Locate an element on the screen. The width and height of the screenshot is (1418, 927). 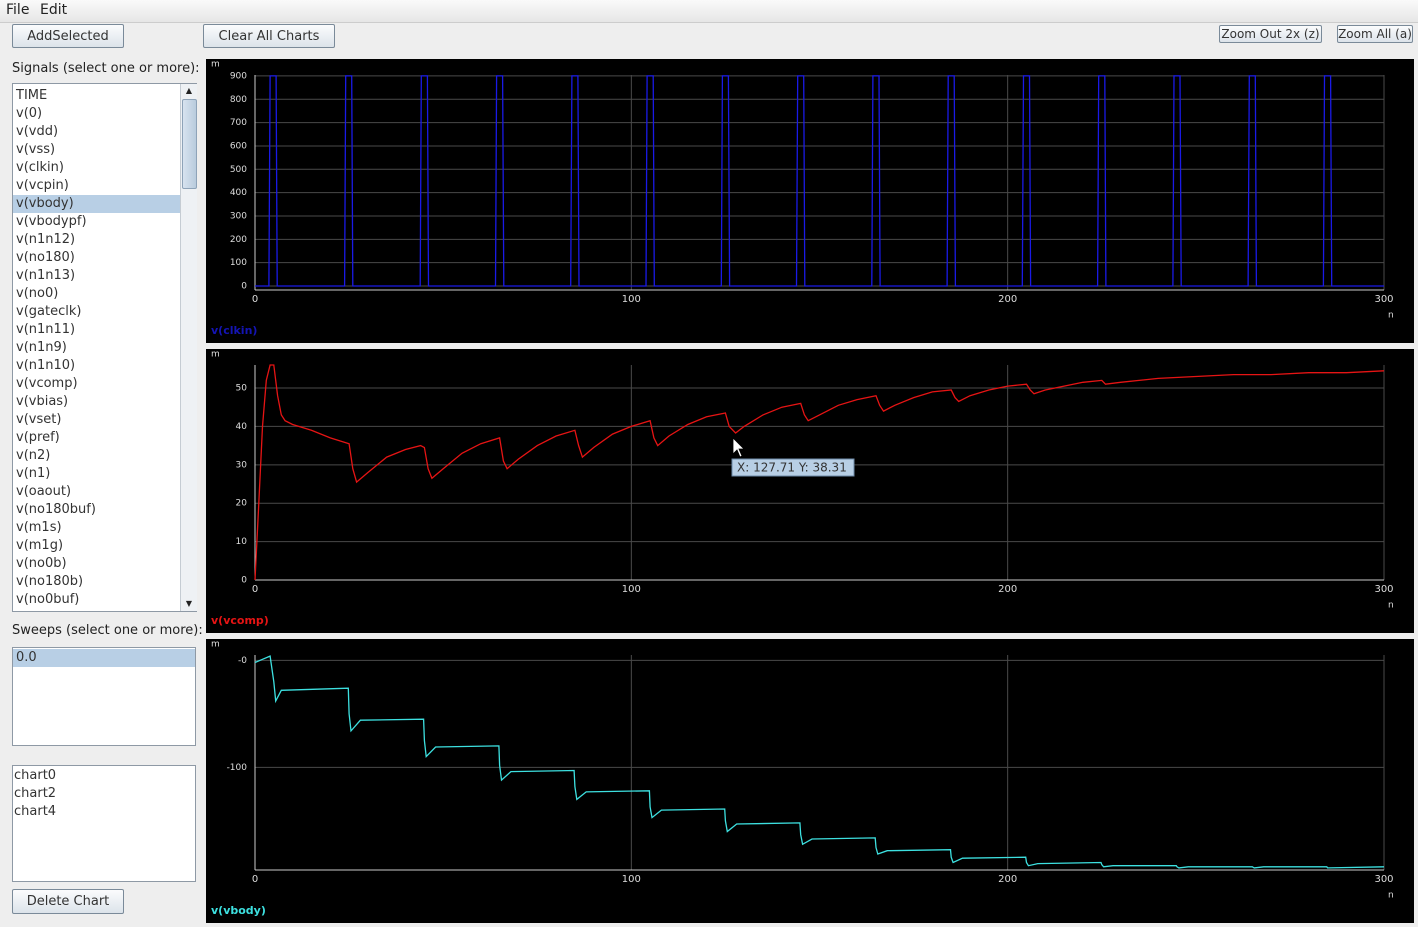
y-tick-label: 50 is located at coordinates (242, 389).